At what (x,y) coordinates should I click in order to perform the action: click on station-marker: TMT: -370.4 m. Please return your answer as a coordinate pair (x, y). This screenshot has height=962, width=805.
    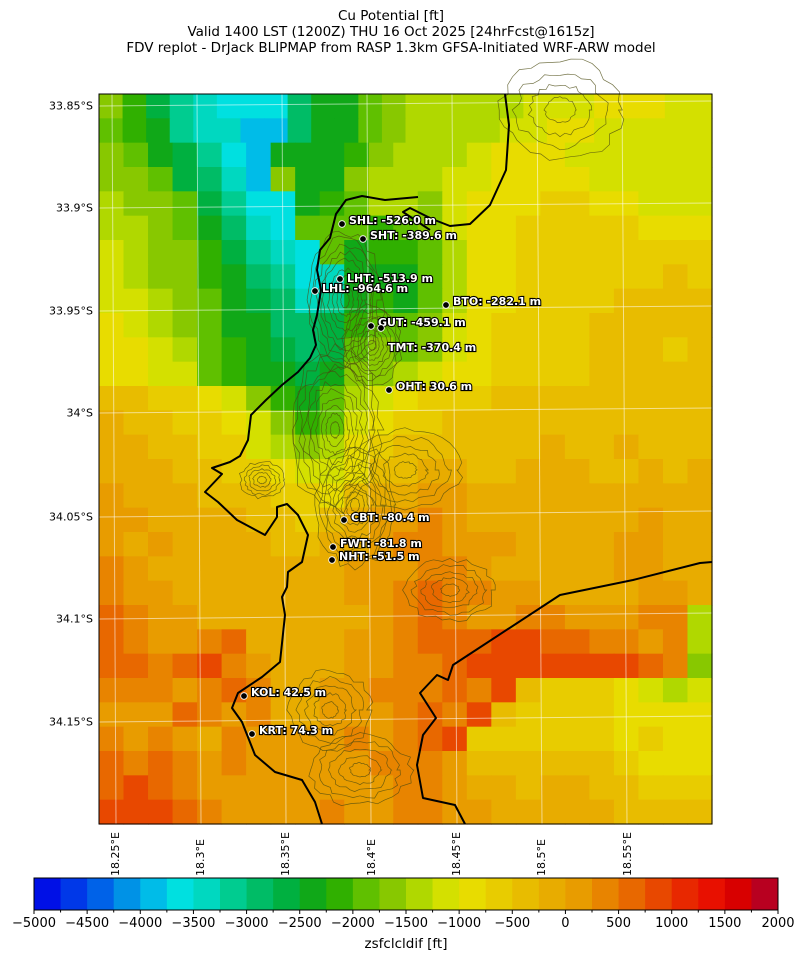
    Looking at the image, I should click on (427, 339).